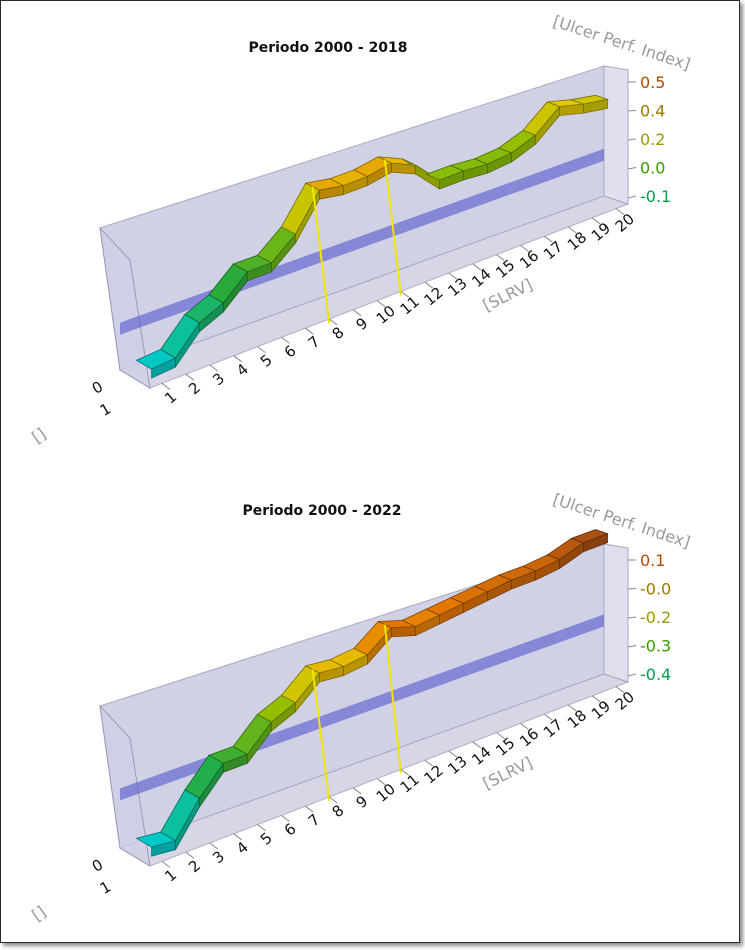  Describe the element at coordinates (622, 43) in the screenshot. I see `y-axis-title: [Ulcer Perf. Index]` at that location.